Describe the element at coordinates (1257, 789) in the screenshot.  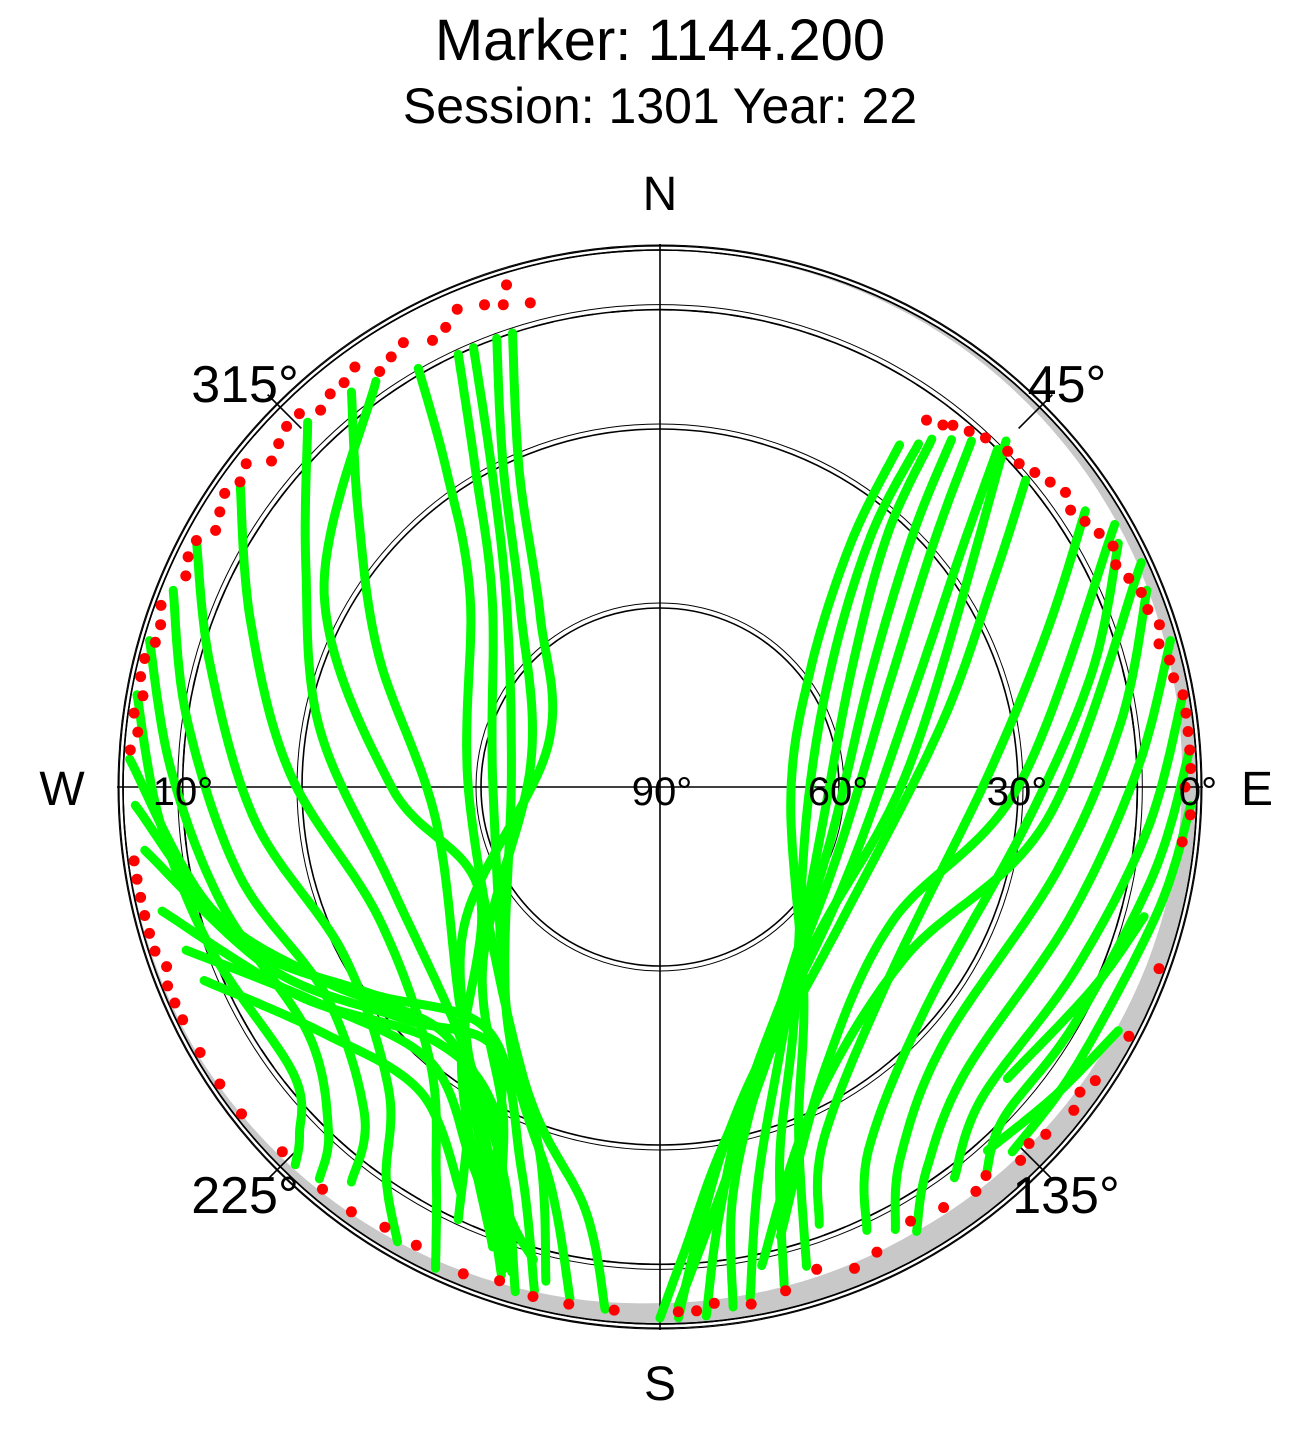
I see `direction-east-label: E` at that location.